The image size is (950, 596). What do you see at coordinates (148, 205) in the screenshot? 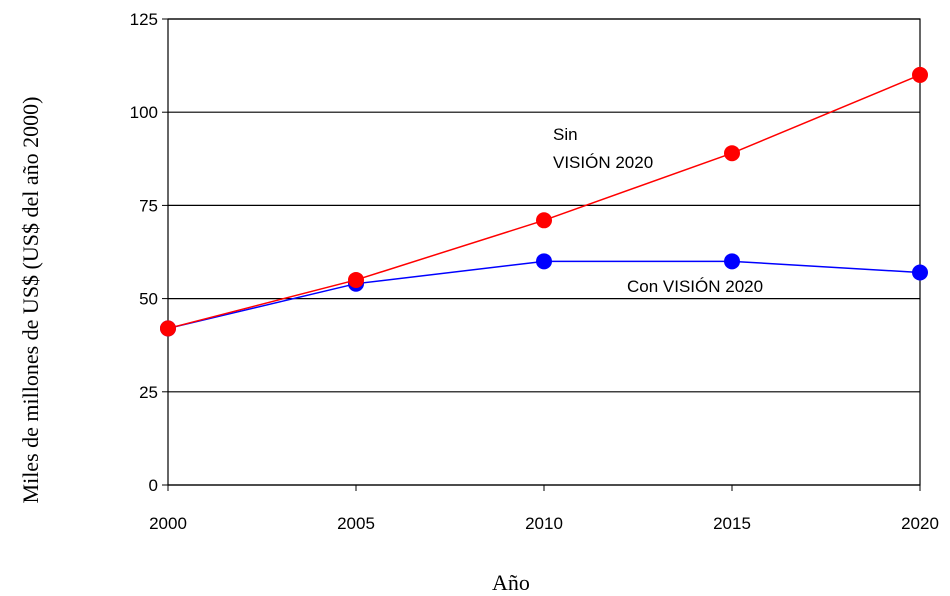
I see `y-tick-label: 75` at bounding box center [148, 205].